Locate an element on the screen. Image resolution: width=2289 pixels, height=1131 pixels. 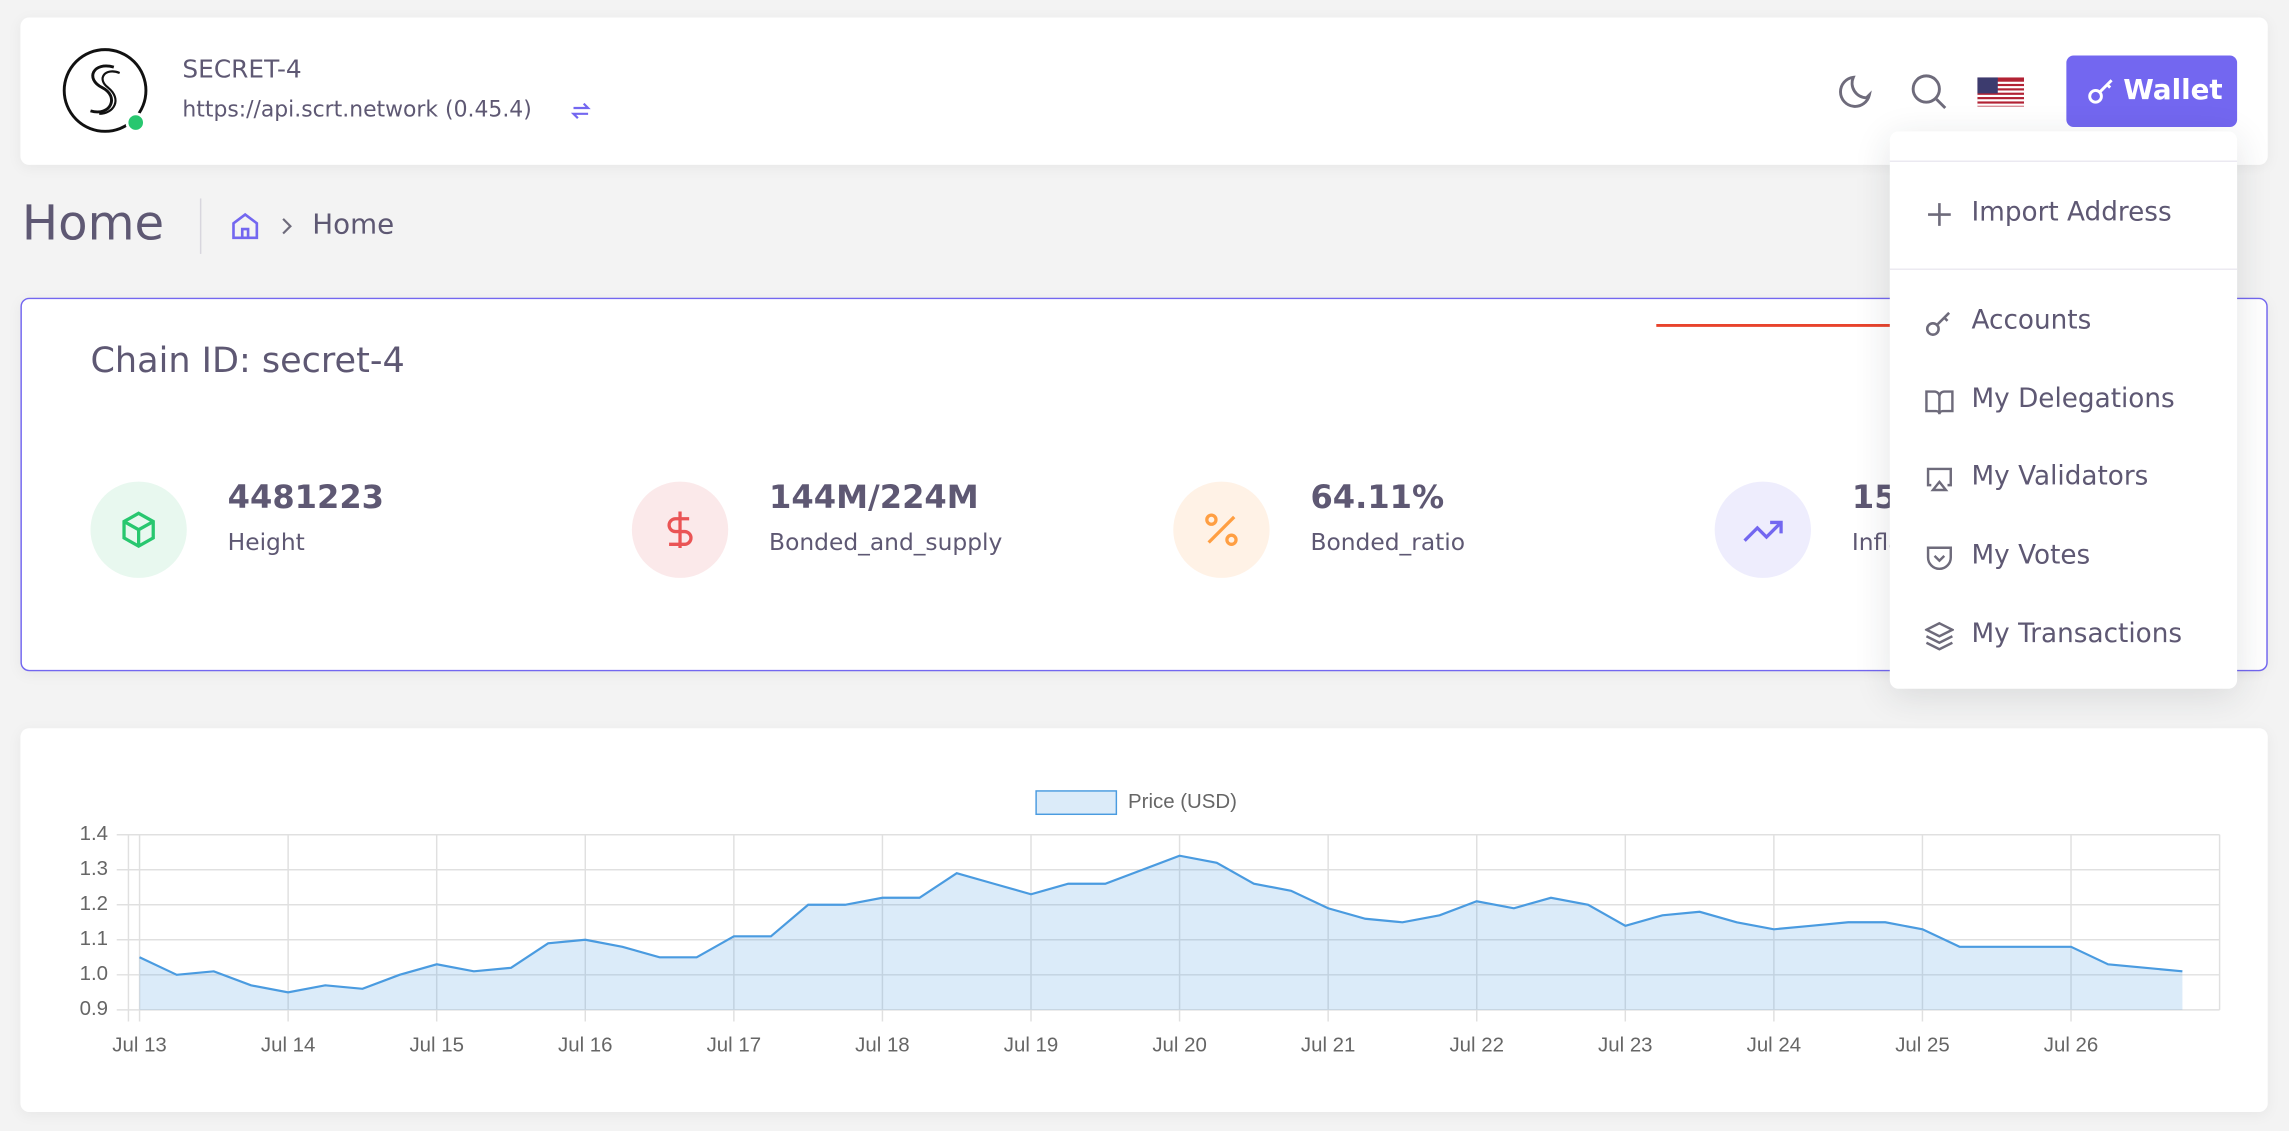
key-icon is located at coordinates (2100, 91).